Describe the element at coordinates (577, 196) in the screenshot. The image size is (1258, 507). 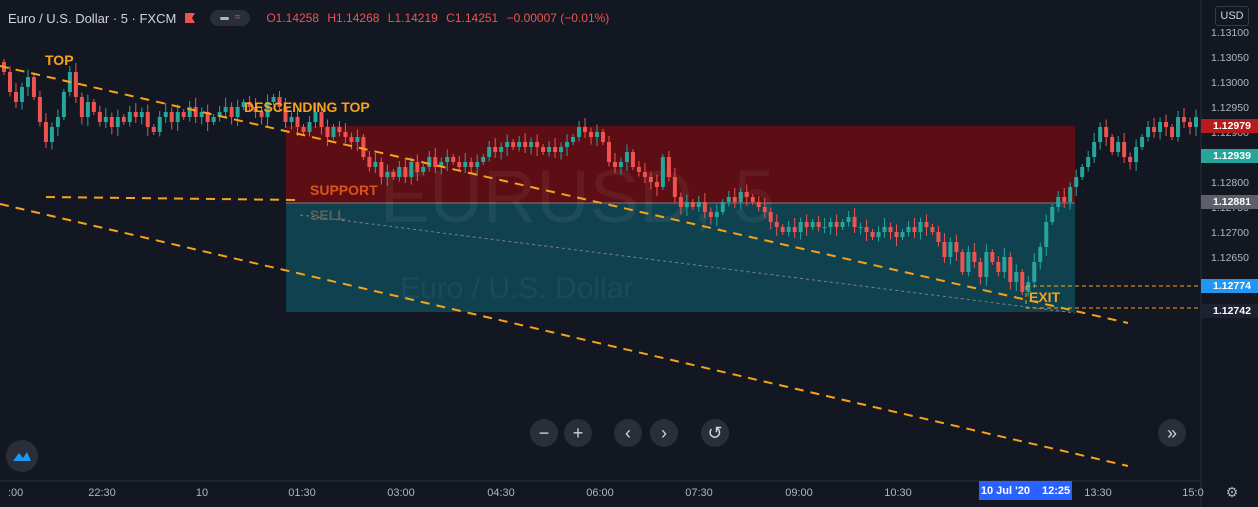
I see `watermark-symbol: EURUSD, 5` at that location.